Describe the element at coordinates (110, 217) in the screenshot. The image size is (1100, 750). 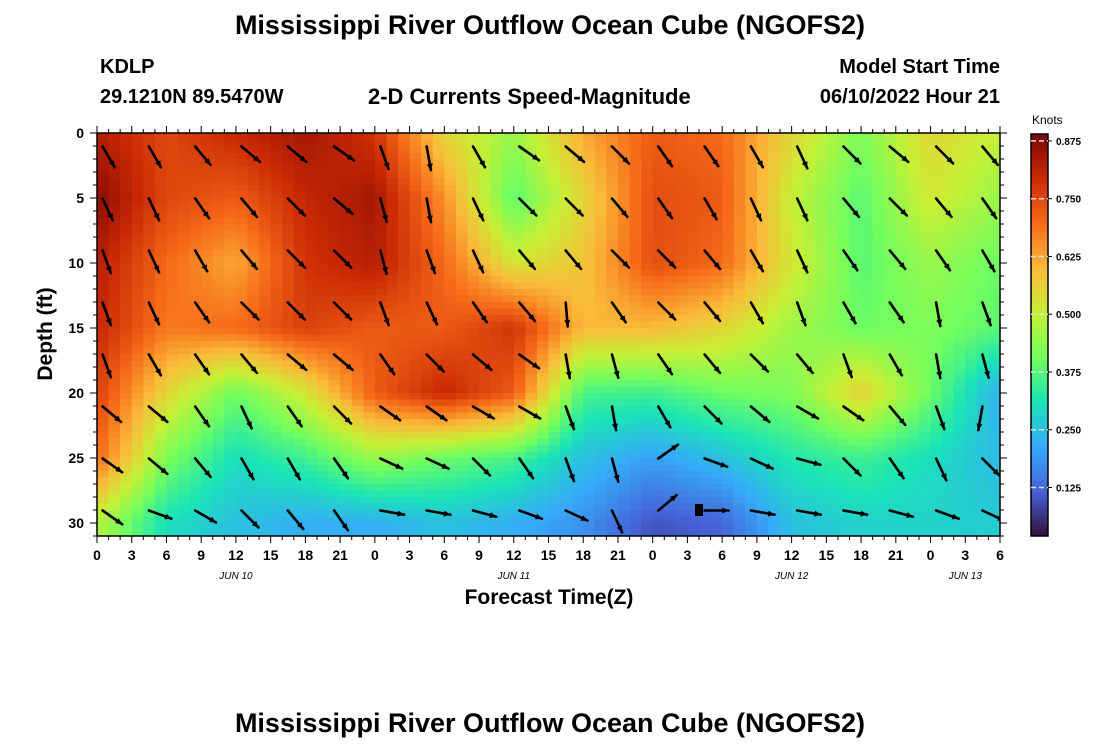
I see `vector-head` at that location.